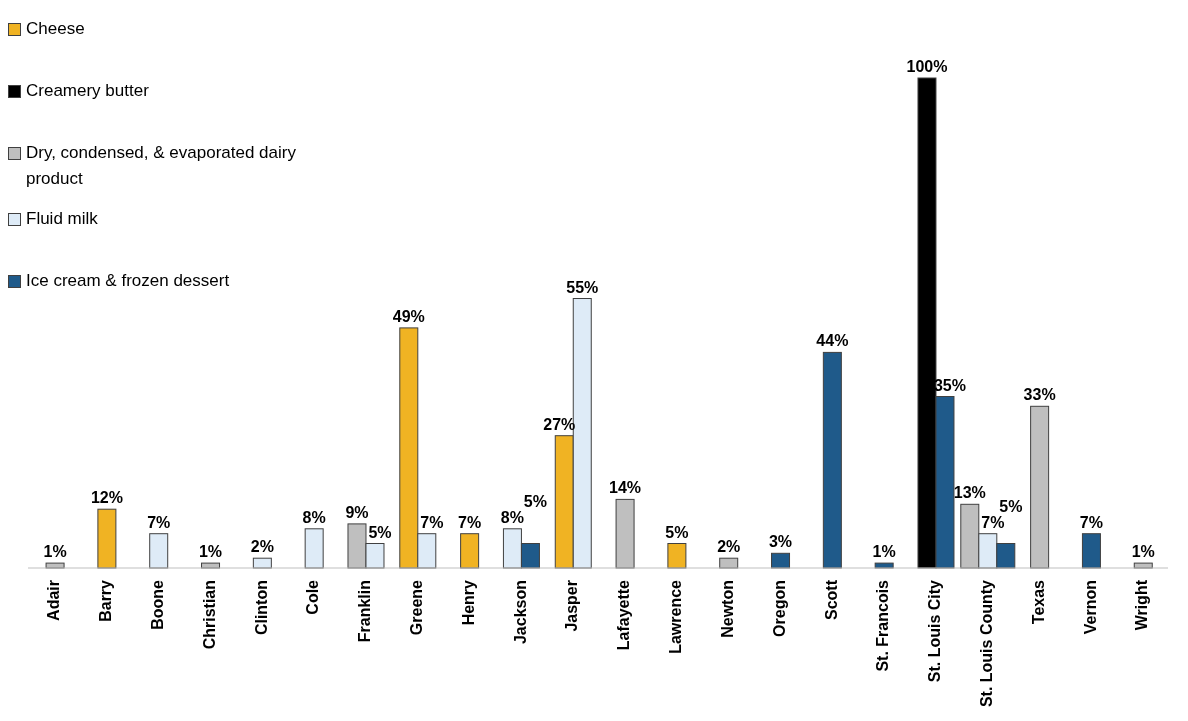 Image resolution: width=1188 pixels, height=721 pixels. I want to click on legend-label: Dry, condensed, & evaporated dairy product, so click(161, 166).